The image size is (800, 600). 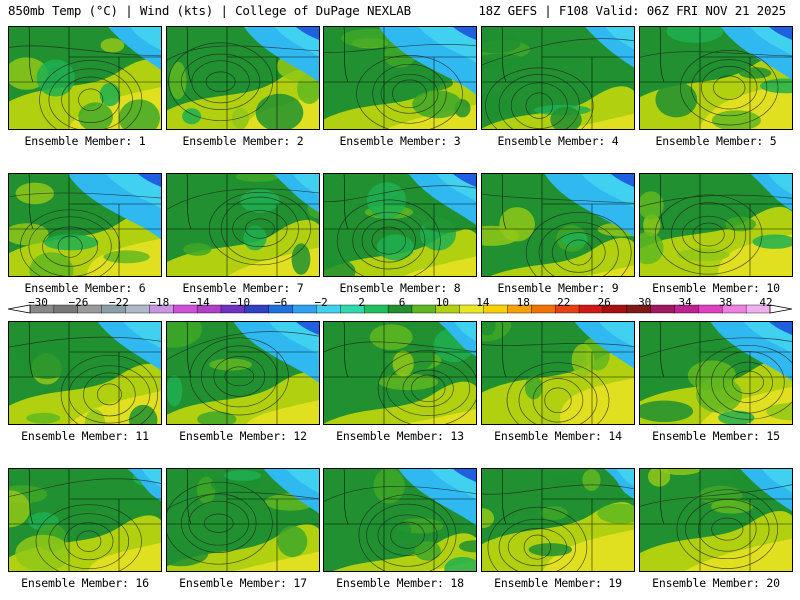 What do you see at coordinates (716, 436) in the screenshot?
I see `ensemble-member-label: Ensemble Member: 15` at bounding box center [716, 436].